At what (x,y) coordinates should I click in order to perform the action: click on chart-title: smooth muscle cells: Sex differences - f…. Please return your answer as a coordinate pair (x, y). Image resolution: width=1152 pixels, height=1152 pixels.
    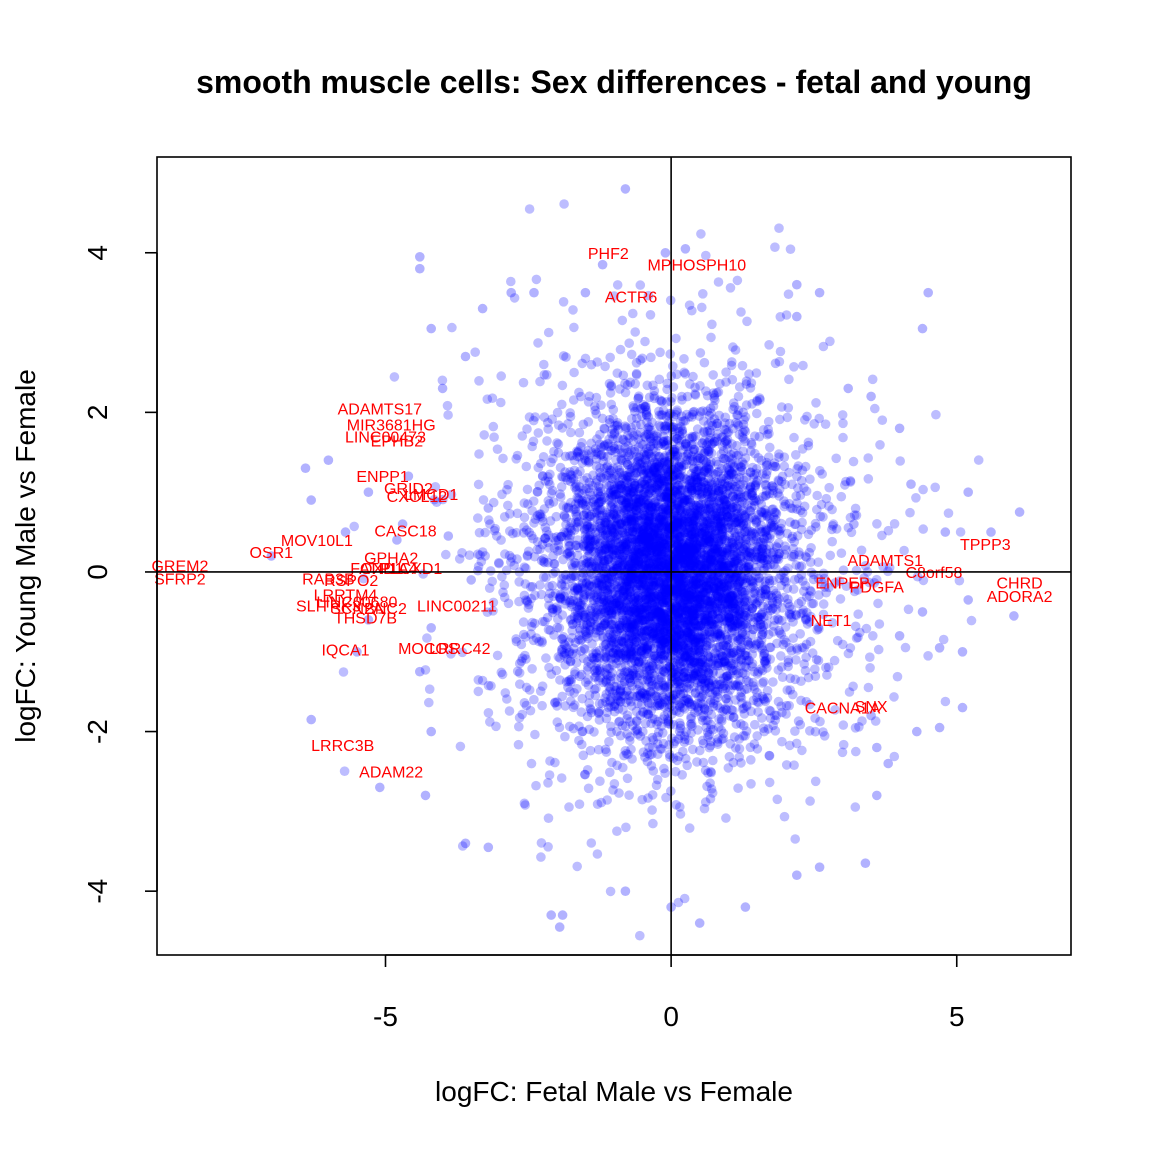
    Looking at the image, I should click on (614, 82).